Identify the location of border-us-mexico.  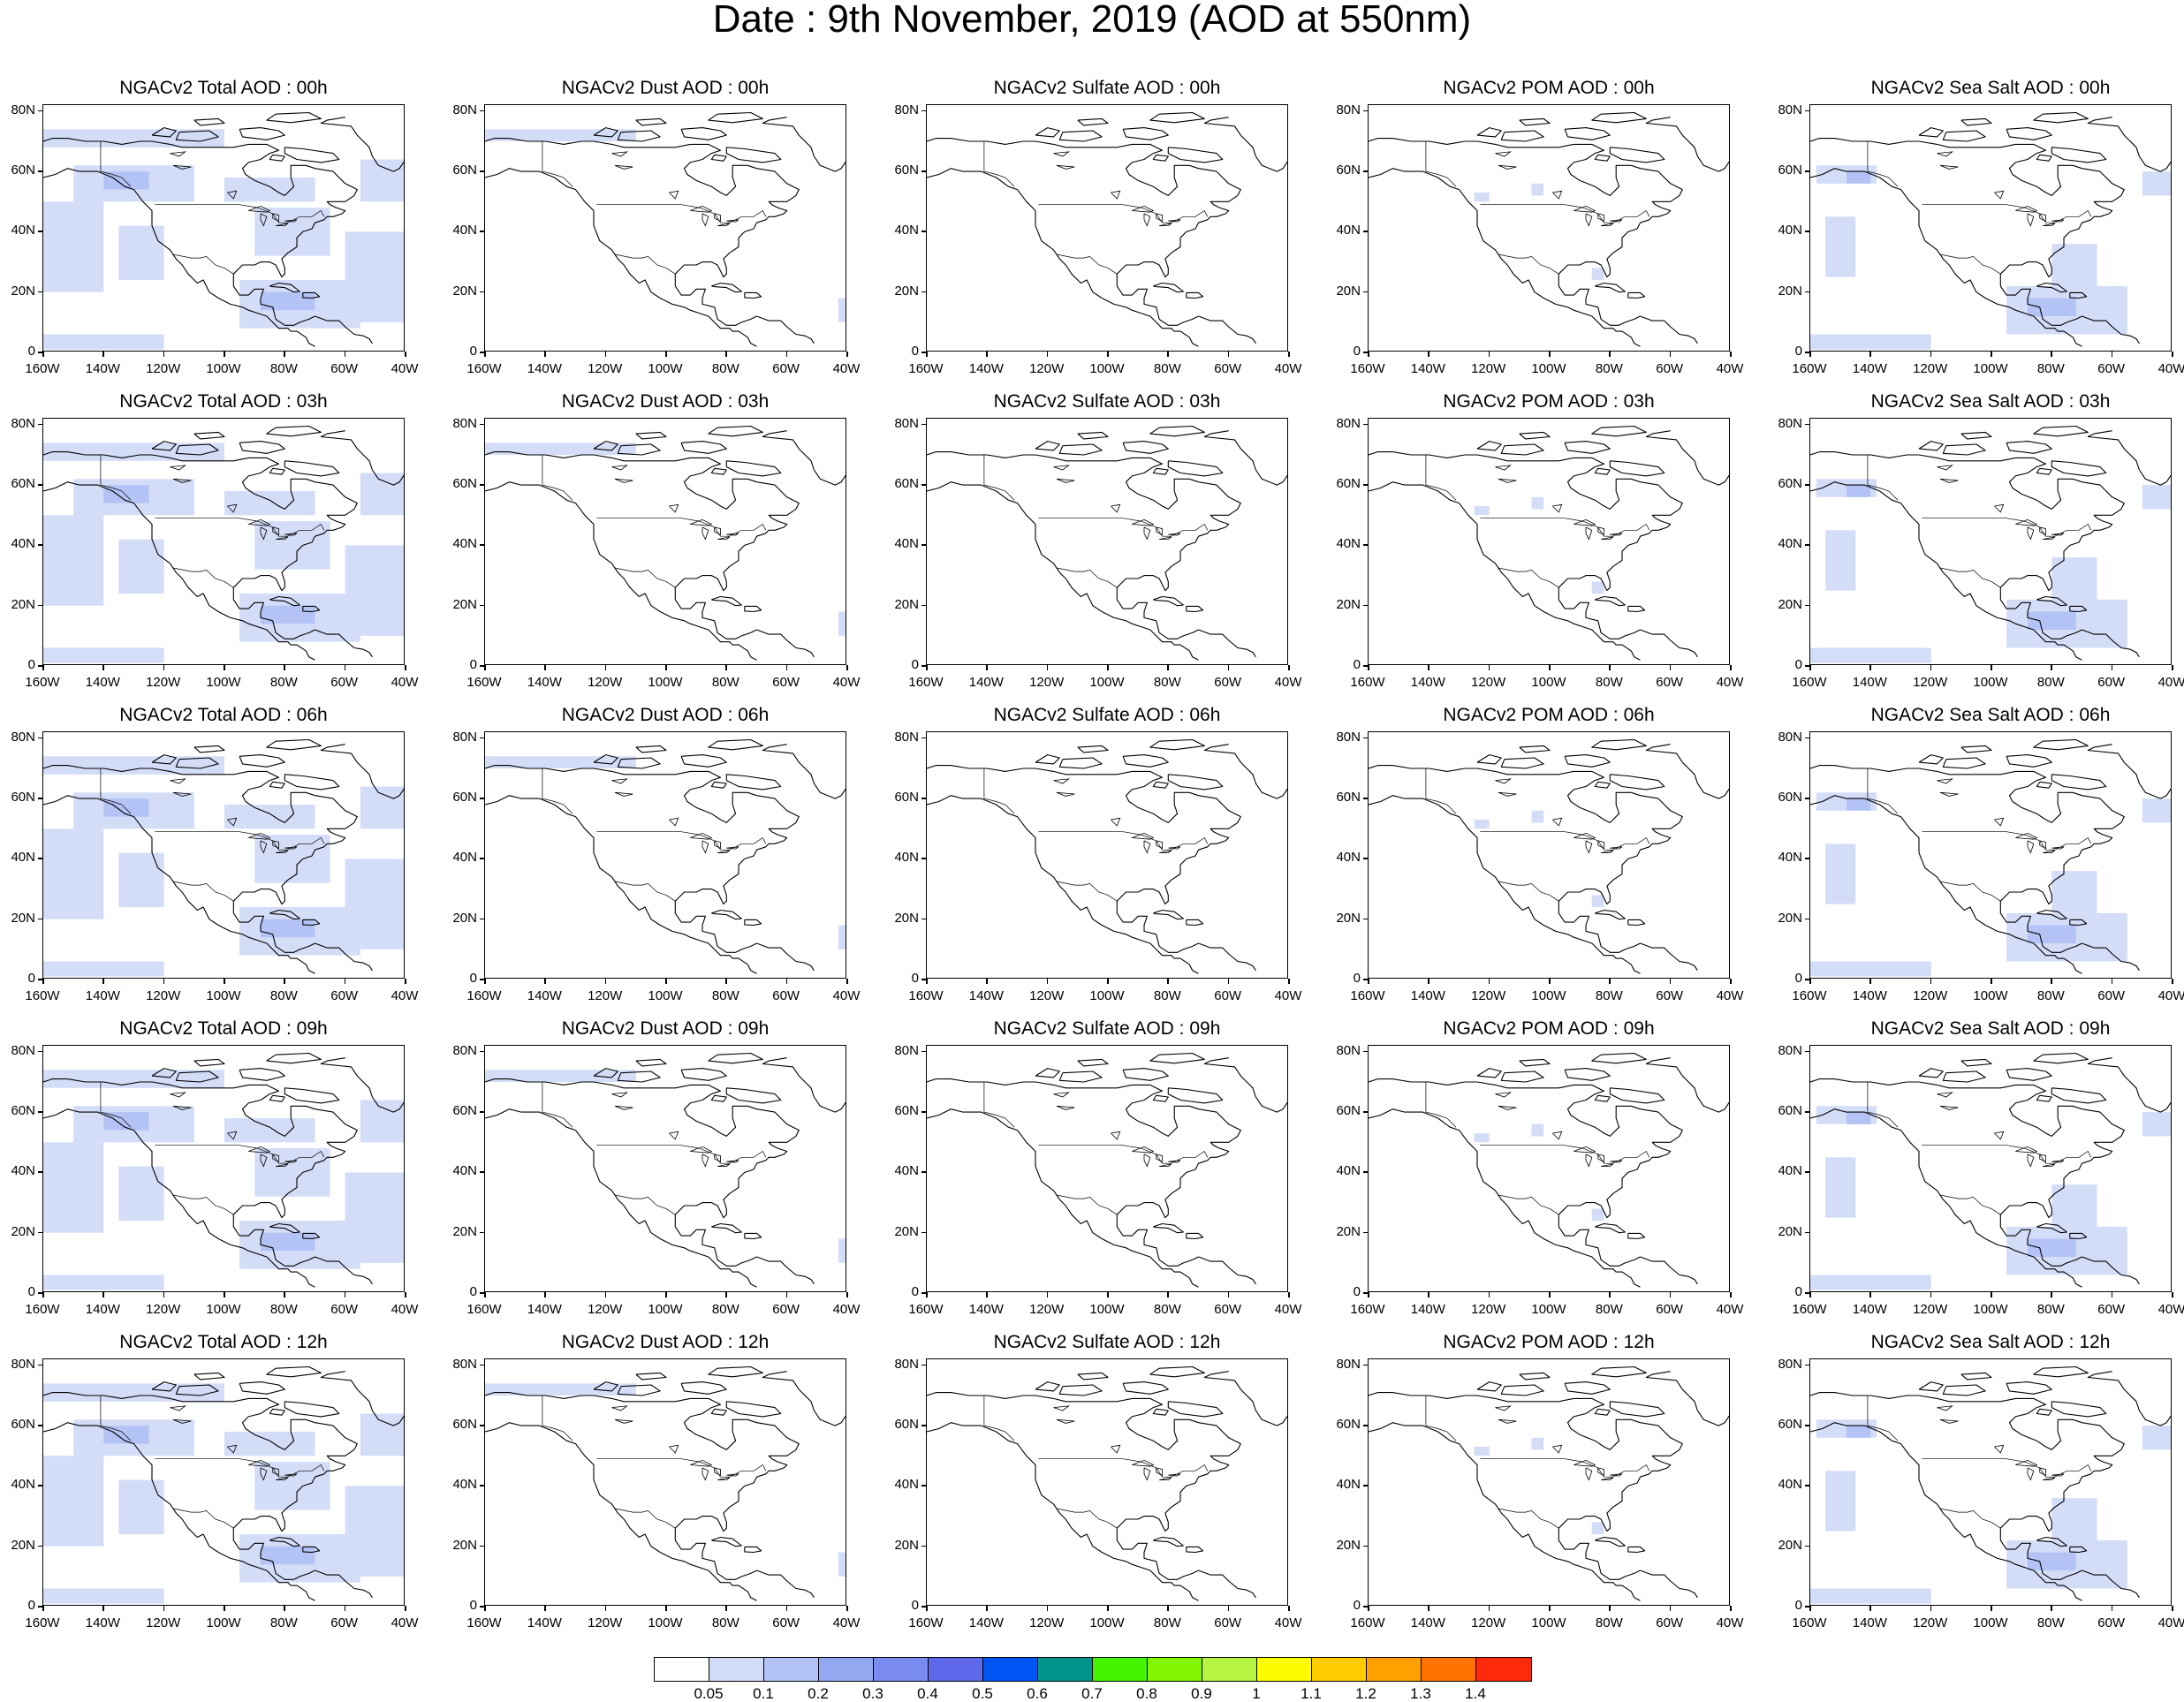
(1970, 577).